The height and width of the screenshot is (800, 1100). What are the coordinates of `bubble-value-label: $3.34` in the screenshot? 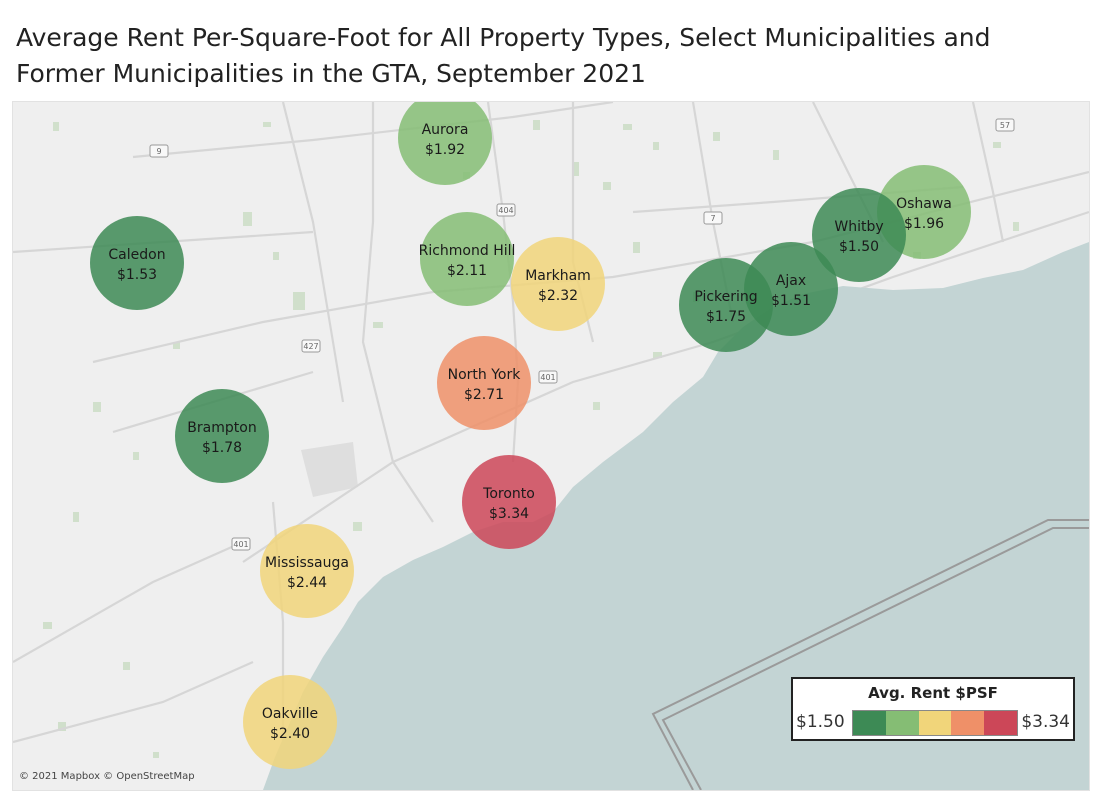 It's located at (509, 514).